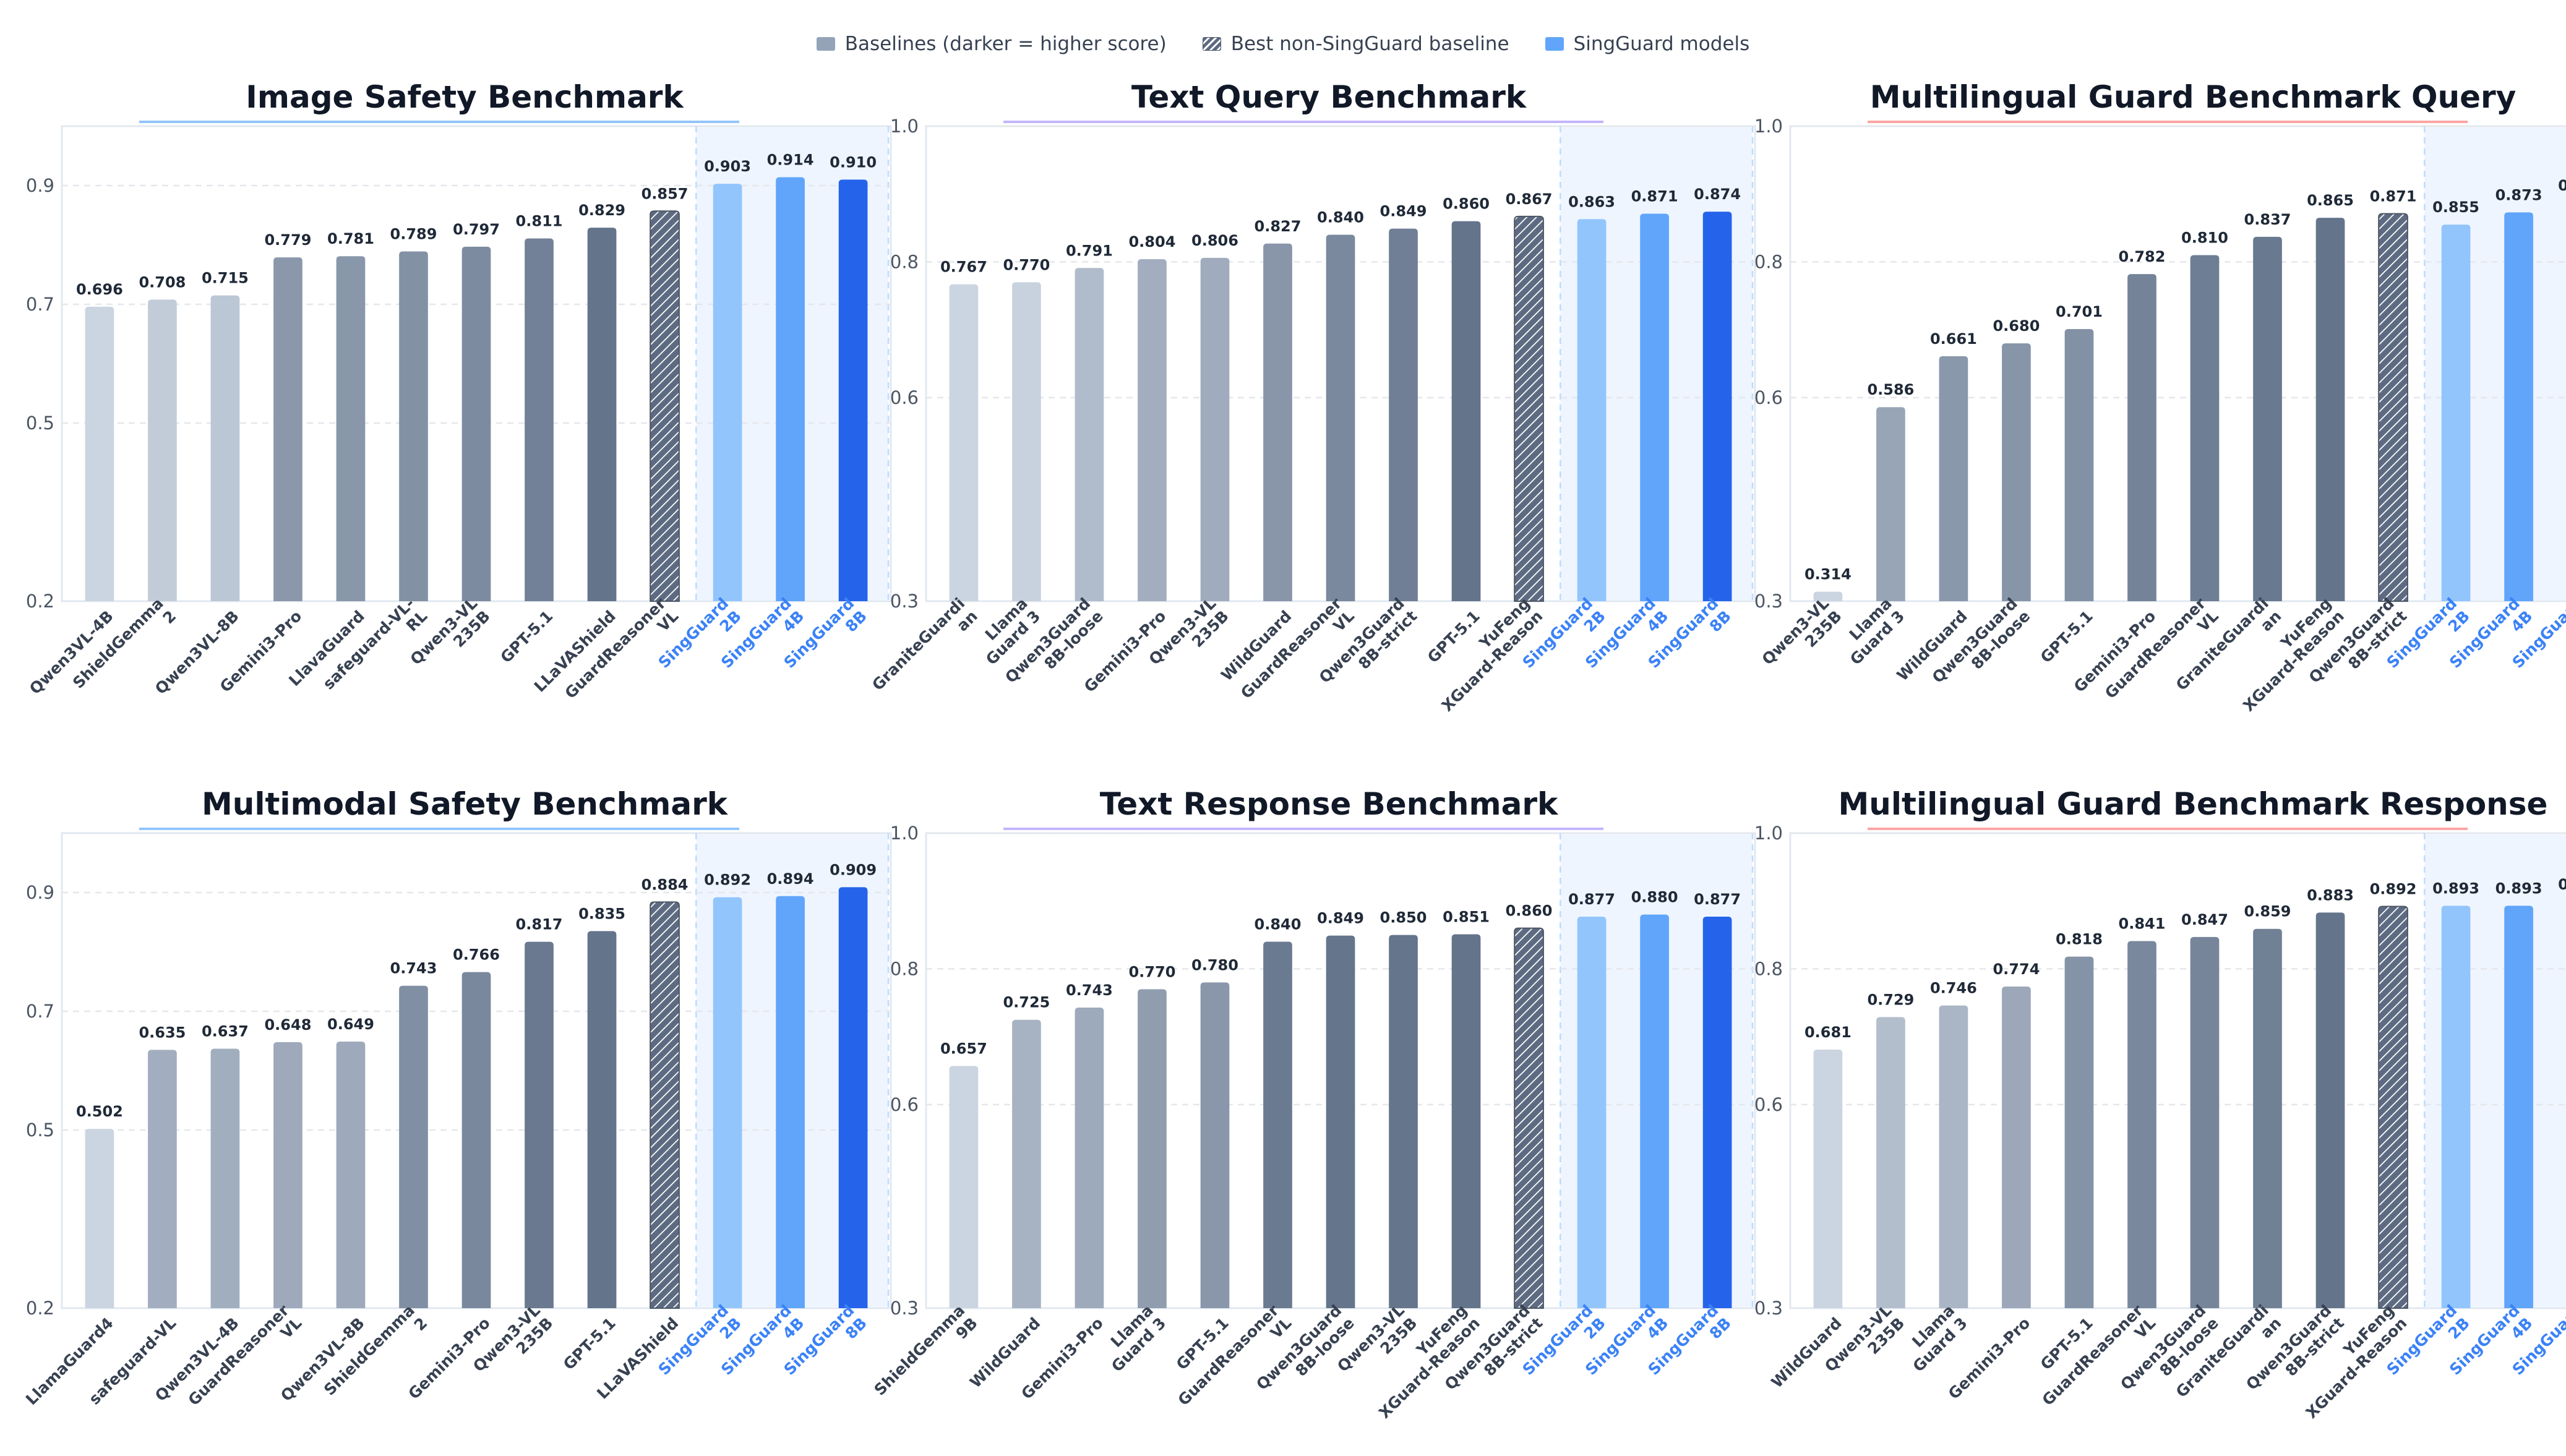  I want to click on value-label: 0.743, so click(413, 968).